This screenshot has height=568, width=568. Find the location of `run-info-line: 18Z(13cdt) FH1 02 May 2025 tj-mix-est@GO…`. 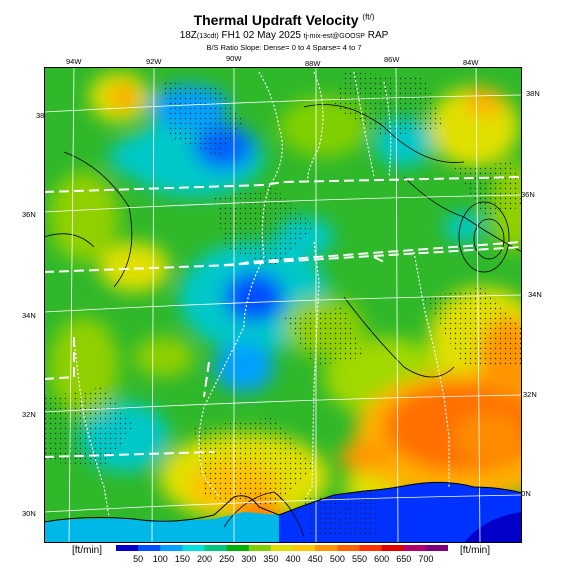

run-info-line: 18Z(13cdt) FH1 02 May 2025 tj-mix-est@GO… is located at coordinates (284, 35).